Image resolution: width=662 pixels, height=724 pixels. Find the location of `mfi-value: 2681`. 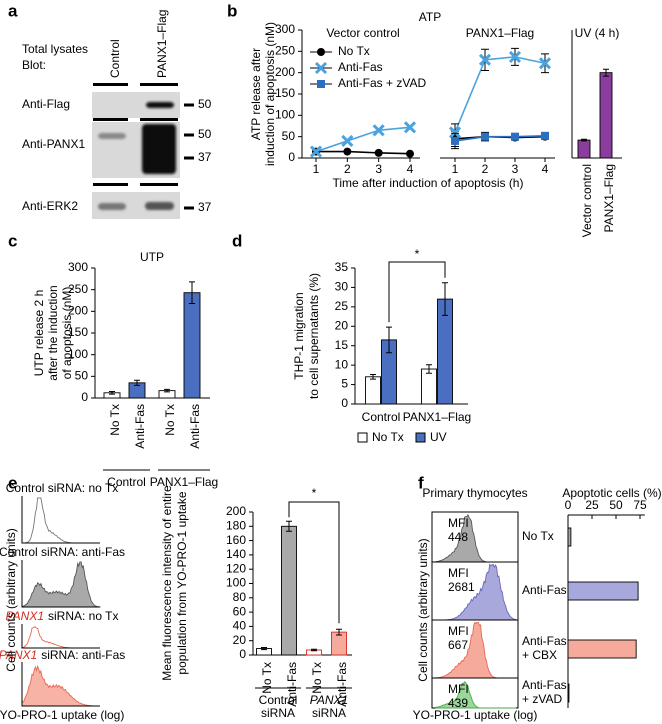

mfi-value: 2681 is located at coordinates (461, 587).